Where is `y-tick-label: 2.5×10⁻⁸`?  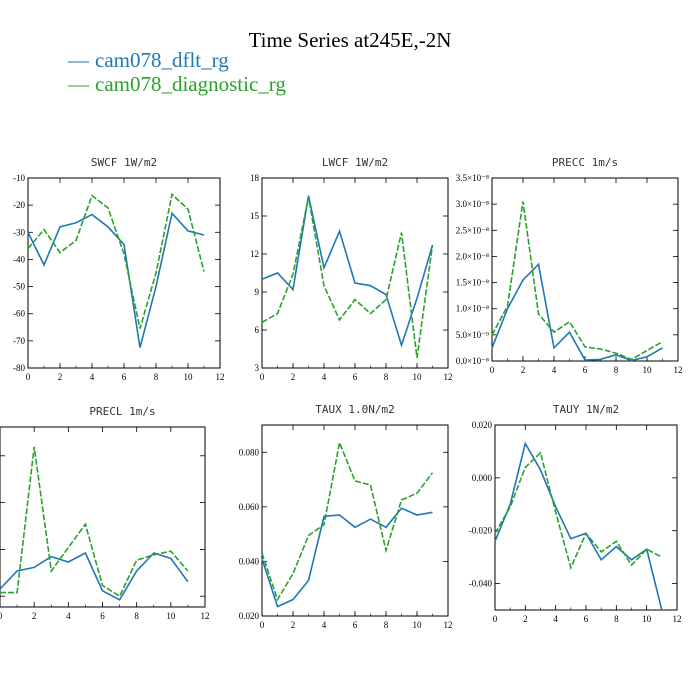 y-tick-label: 2.5×10⁻⁸ is located at coordinates (472, 230).